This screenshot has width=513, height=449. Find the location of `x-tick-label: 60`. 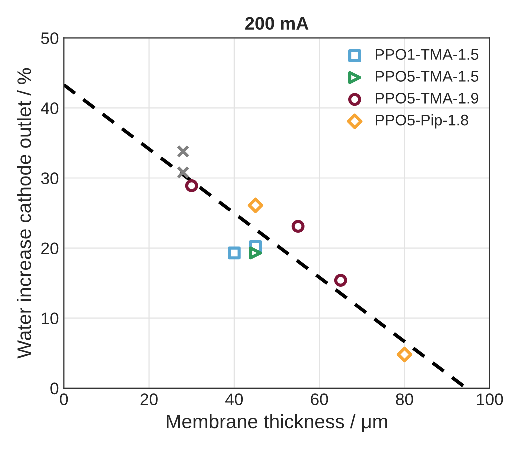

x-tick-label: 60 is located at coordinates (319, 400).